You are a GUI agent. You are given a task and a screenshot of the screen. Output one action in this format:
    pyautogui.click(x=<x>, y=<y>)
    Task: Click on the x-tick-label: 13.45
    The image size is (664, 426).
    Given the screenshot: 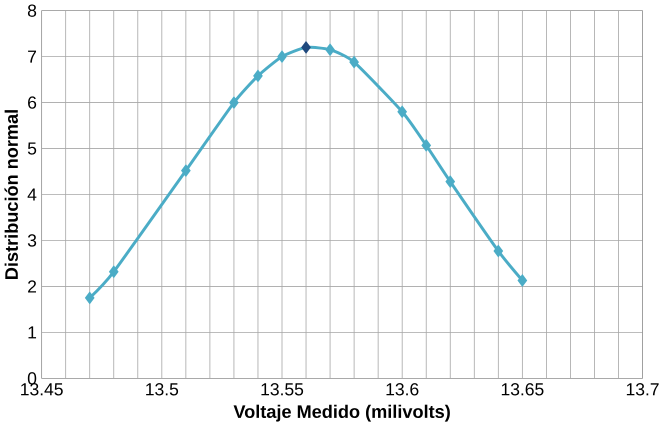 What is the action you would take?
    pyautogui.click(x=42, y=389)
    